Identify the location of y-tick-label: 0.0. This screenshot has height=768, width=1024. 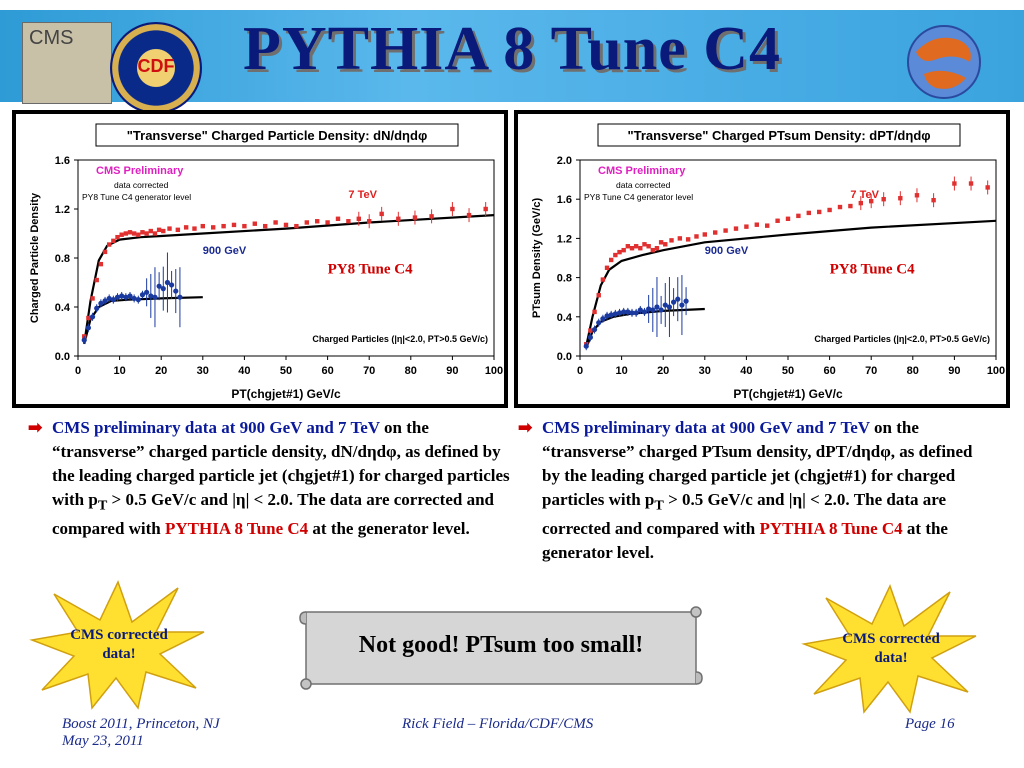
(564, 357).